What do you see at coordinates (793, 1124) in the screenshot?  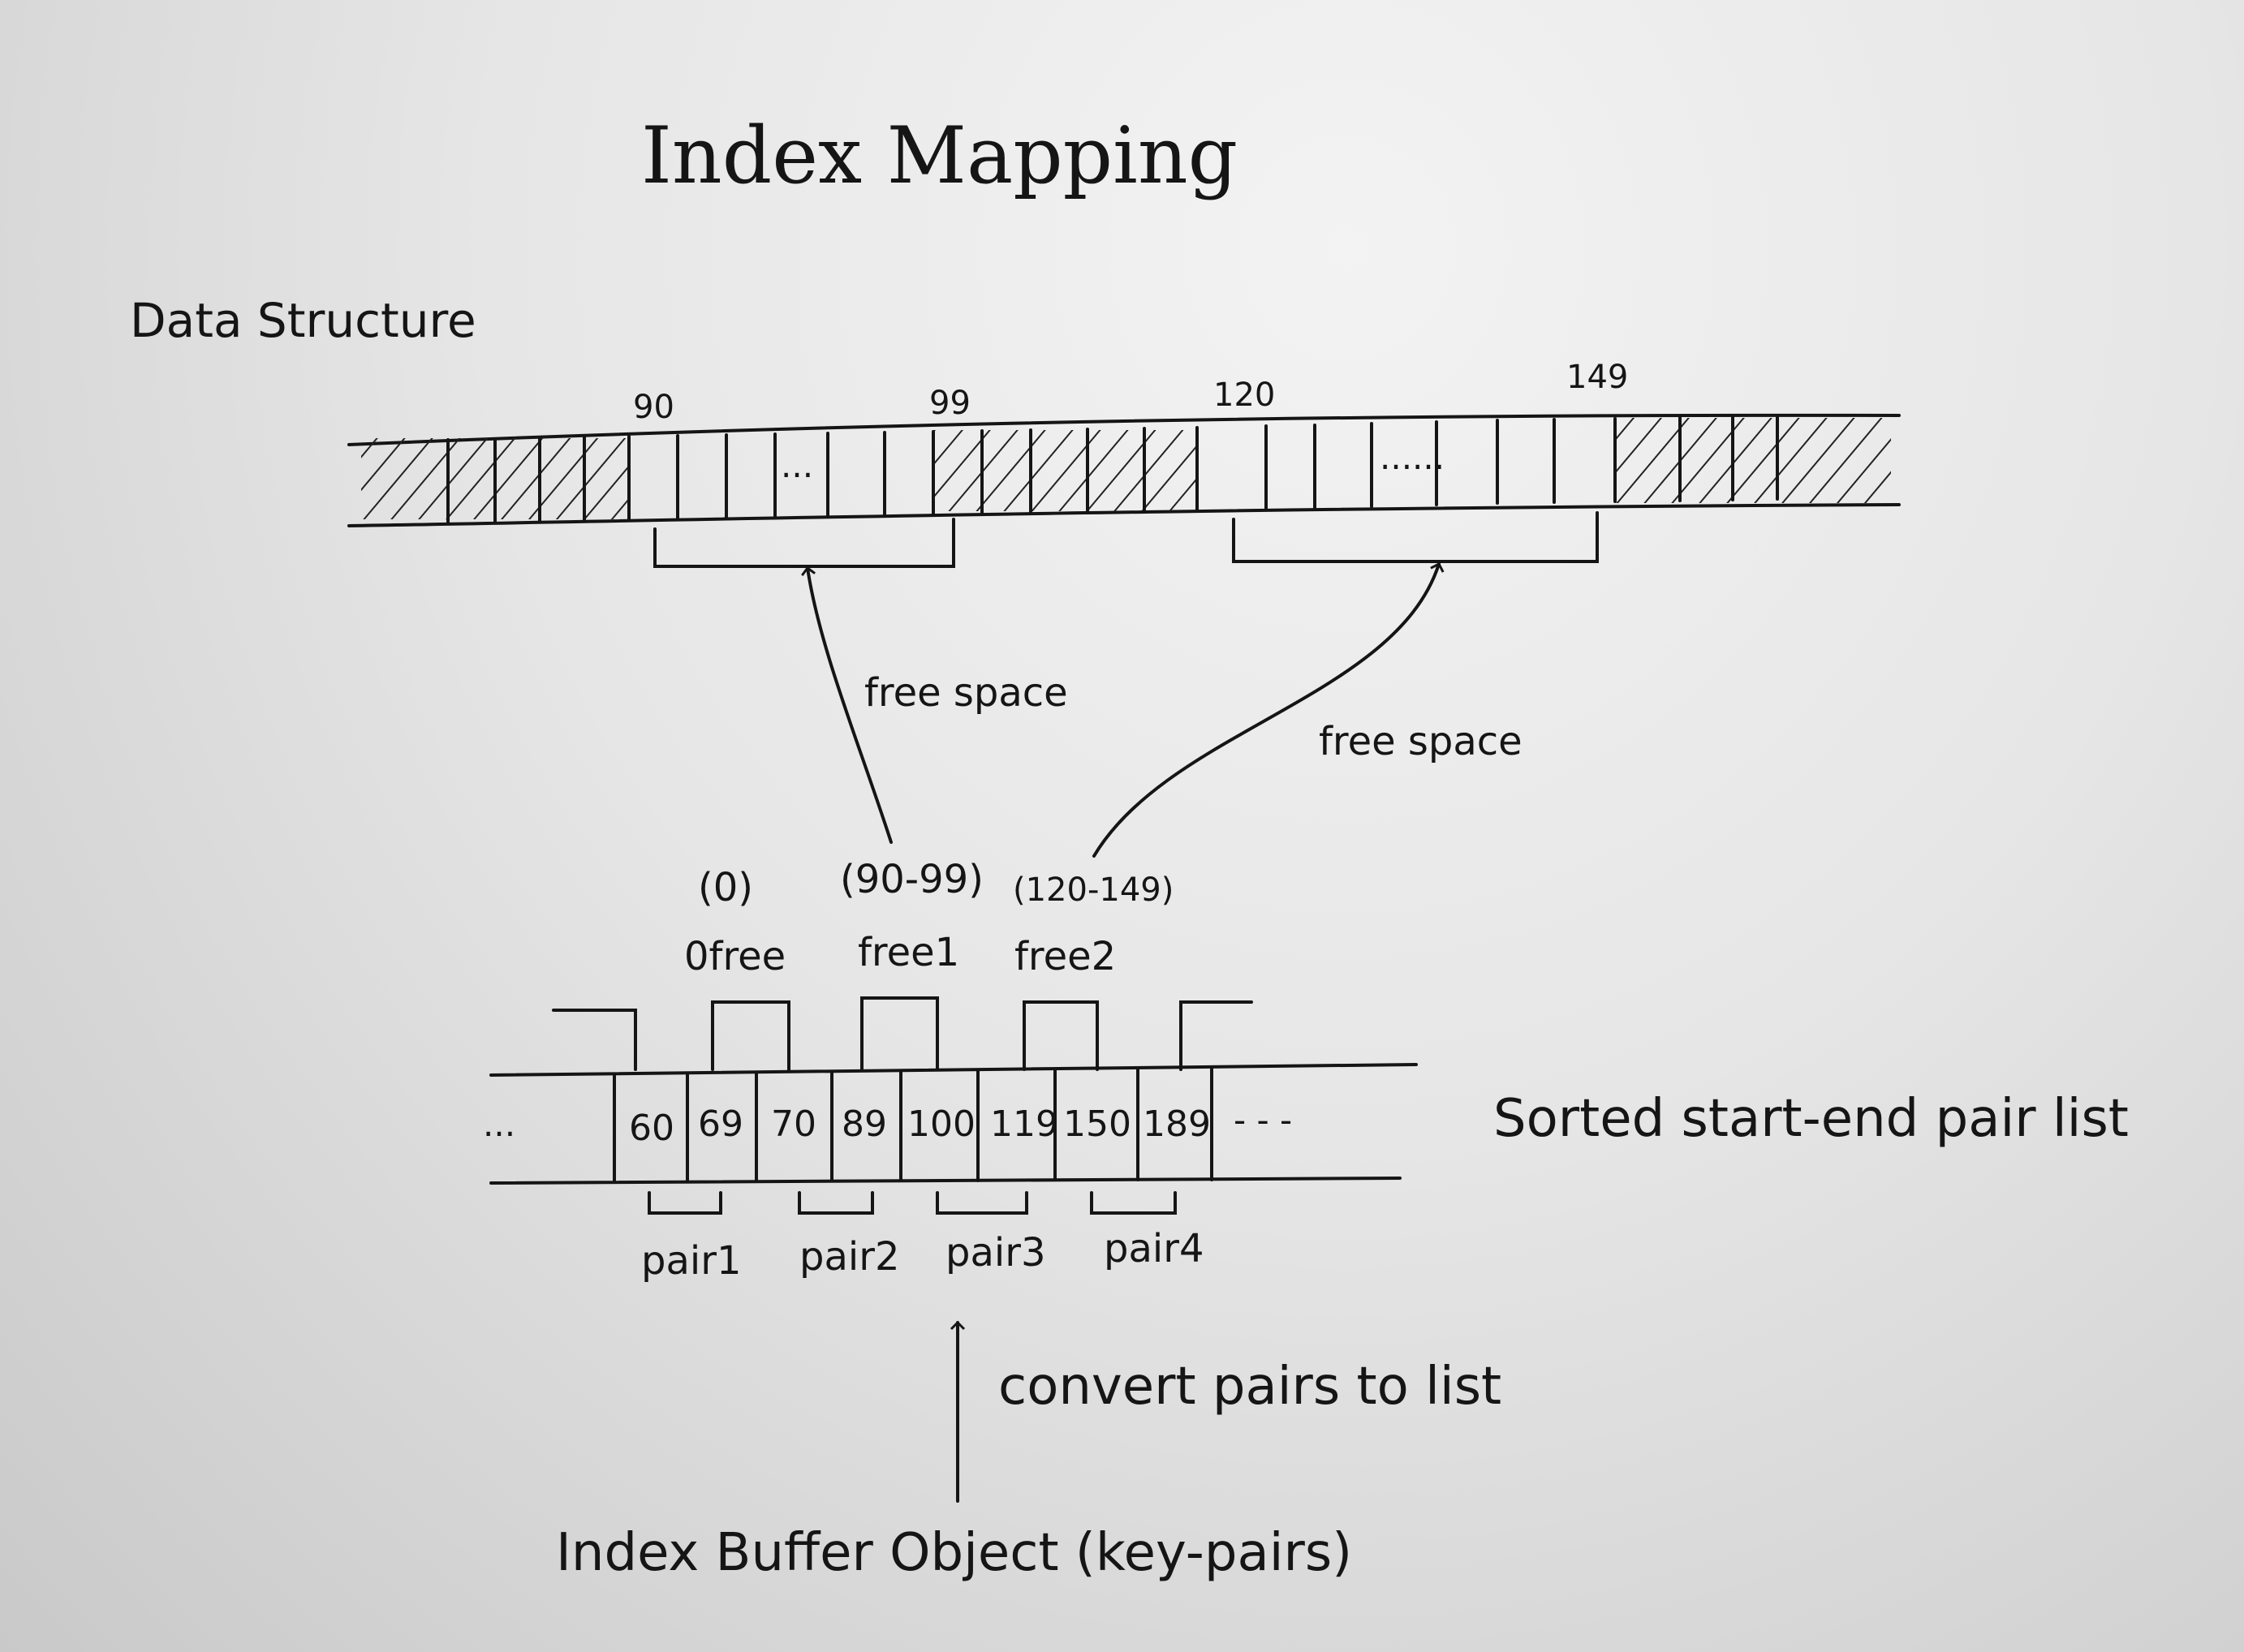 I see `pair-value: 70` at bounding box center [793, 1124].